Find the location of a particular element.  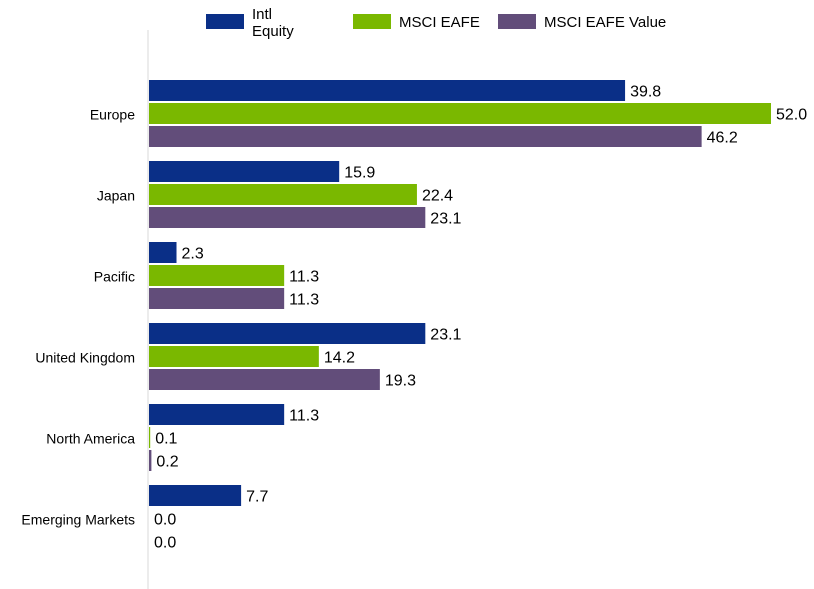

legend-label-msci-eafe: MSCI EAFE is located at coordinates (439, 22).